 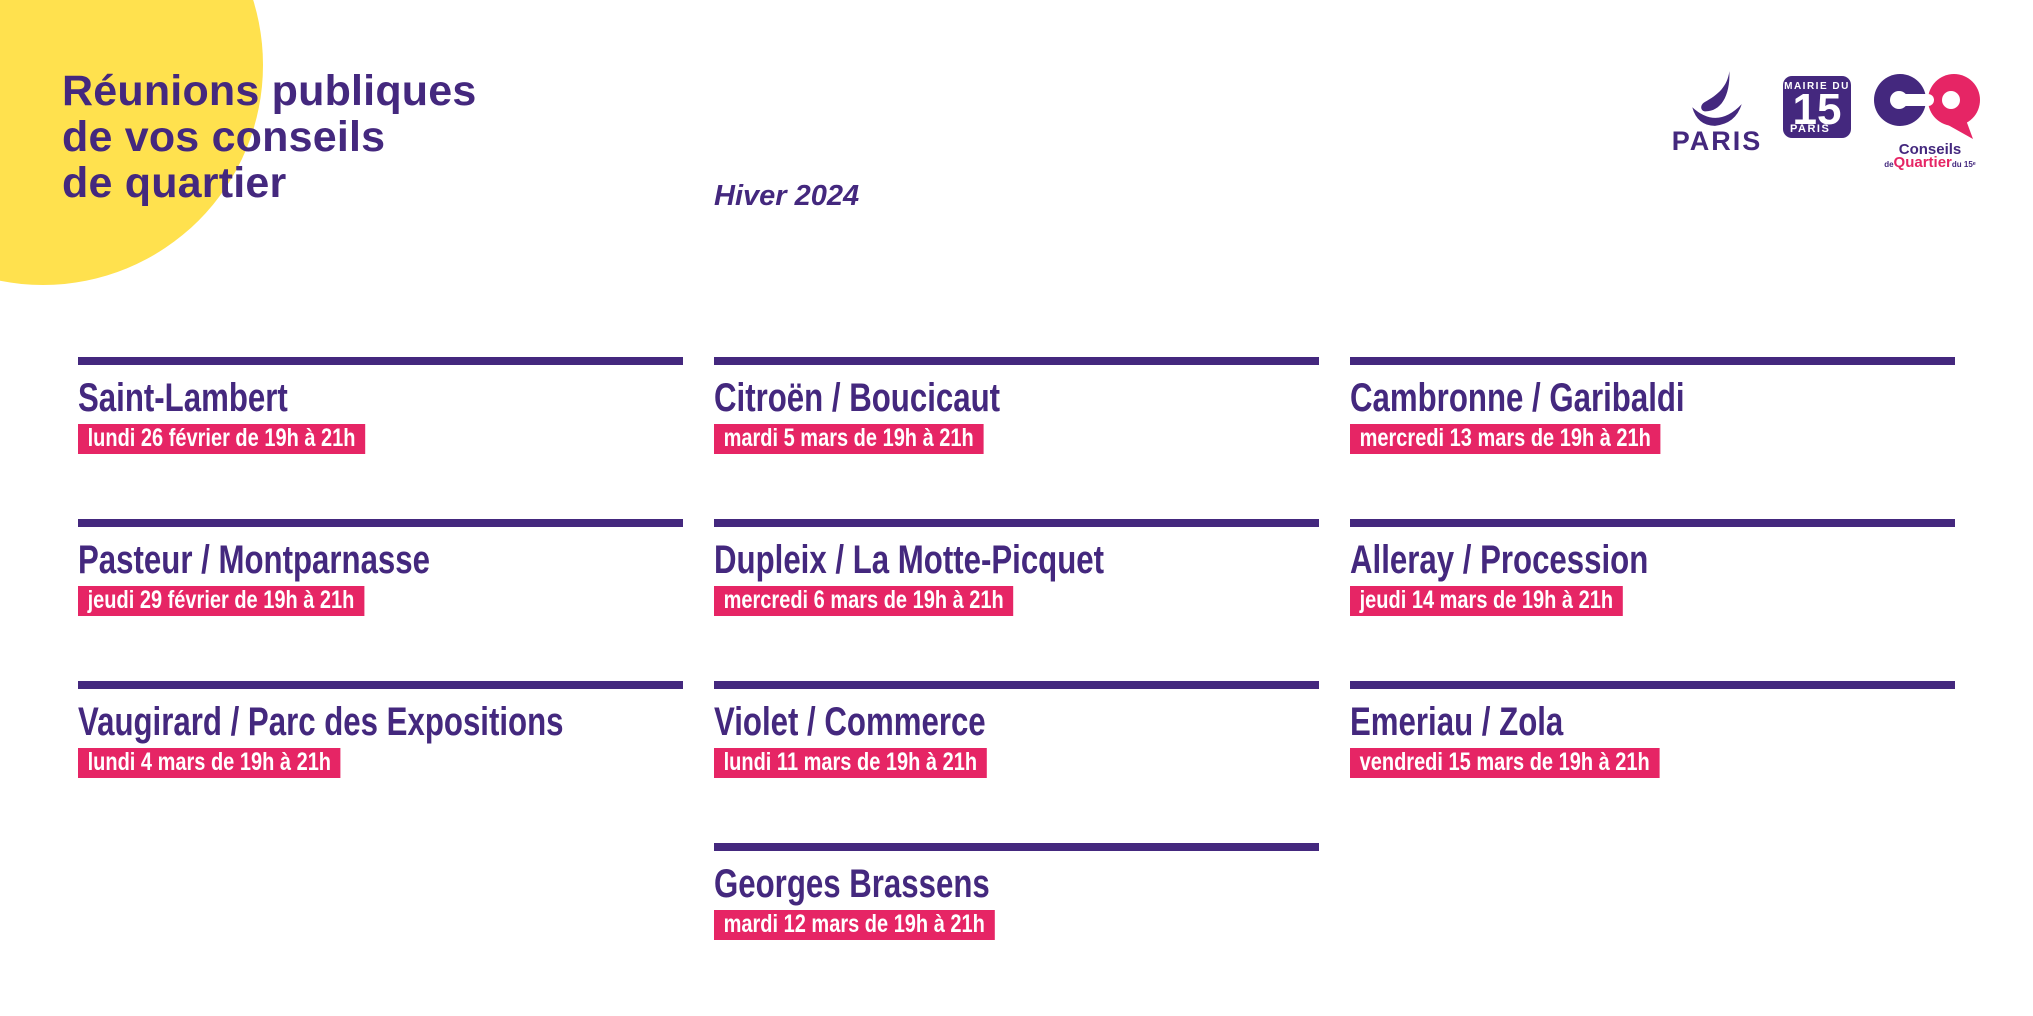 I want to click on quartier-label: deQuartierdu 15ᵉ, so click(x=1930, y=162).